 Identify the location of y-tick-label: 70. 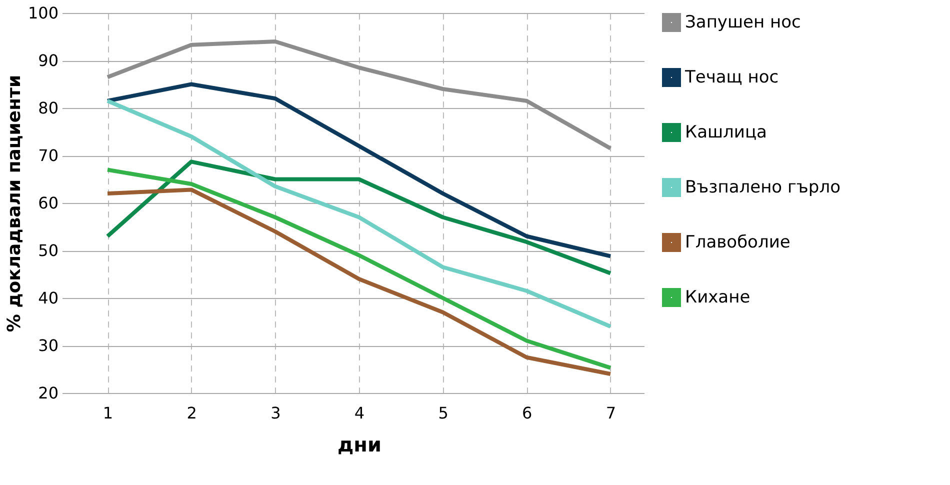
(48, 155).